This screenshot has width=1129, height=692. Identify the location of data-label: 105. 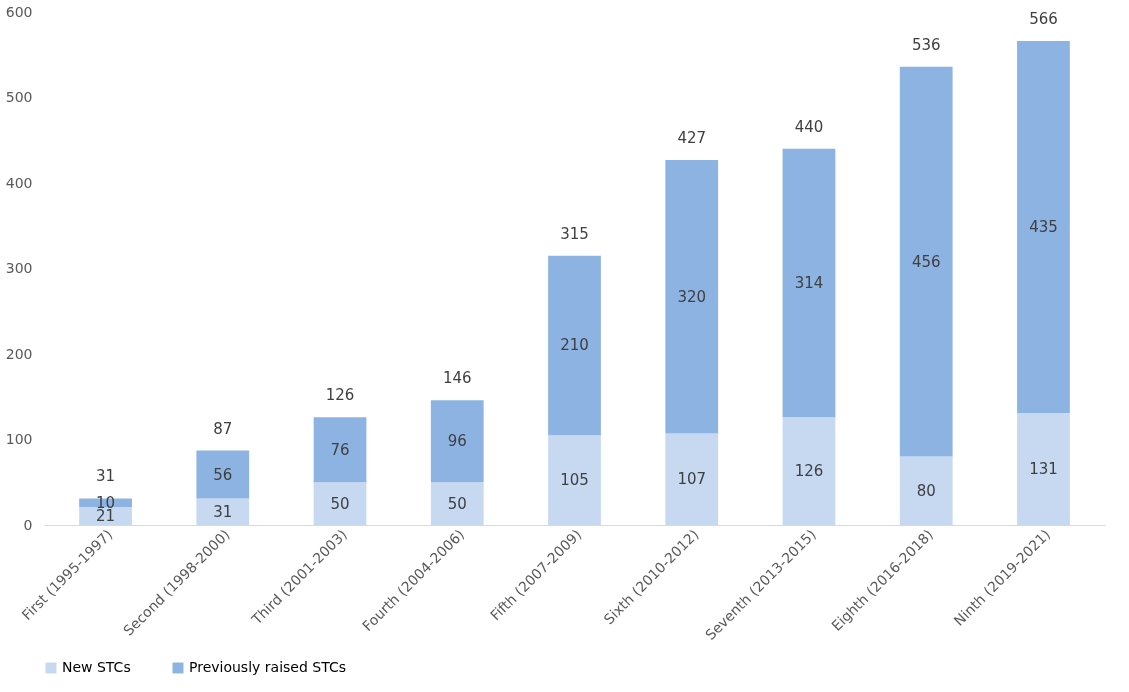
(574, 480).